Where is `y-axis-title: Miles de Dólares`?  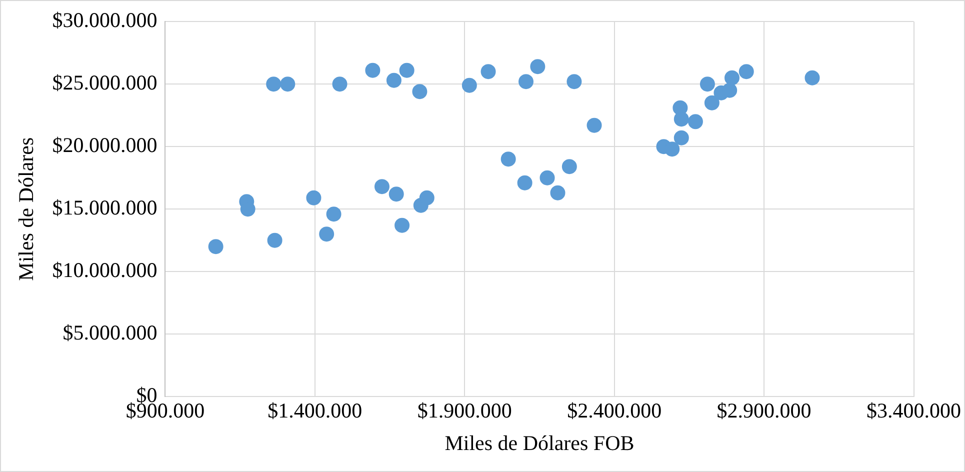
y-axis-title: Miles de Dólares is located at coordinates (26, 209).